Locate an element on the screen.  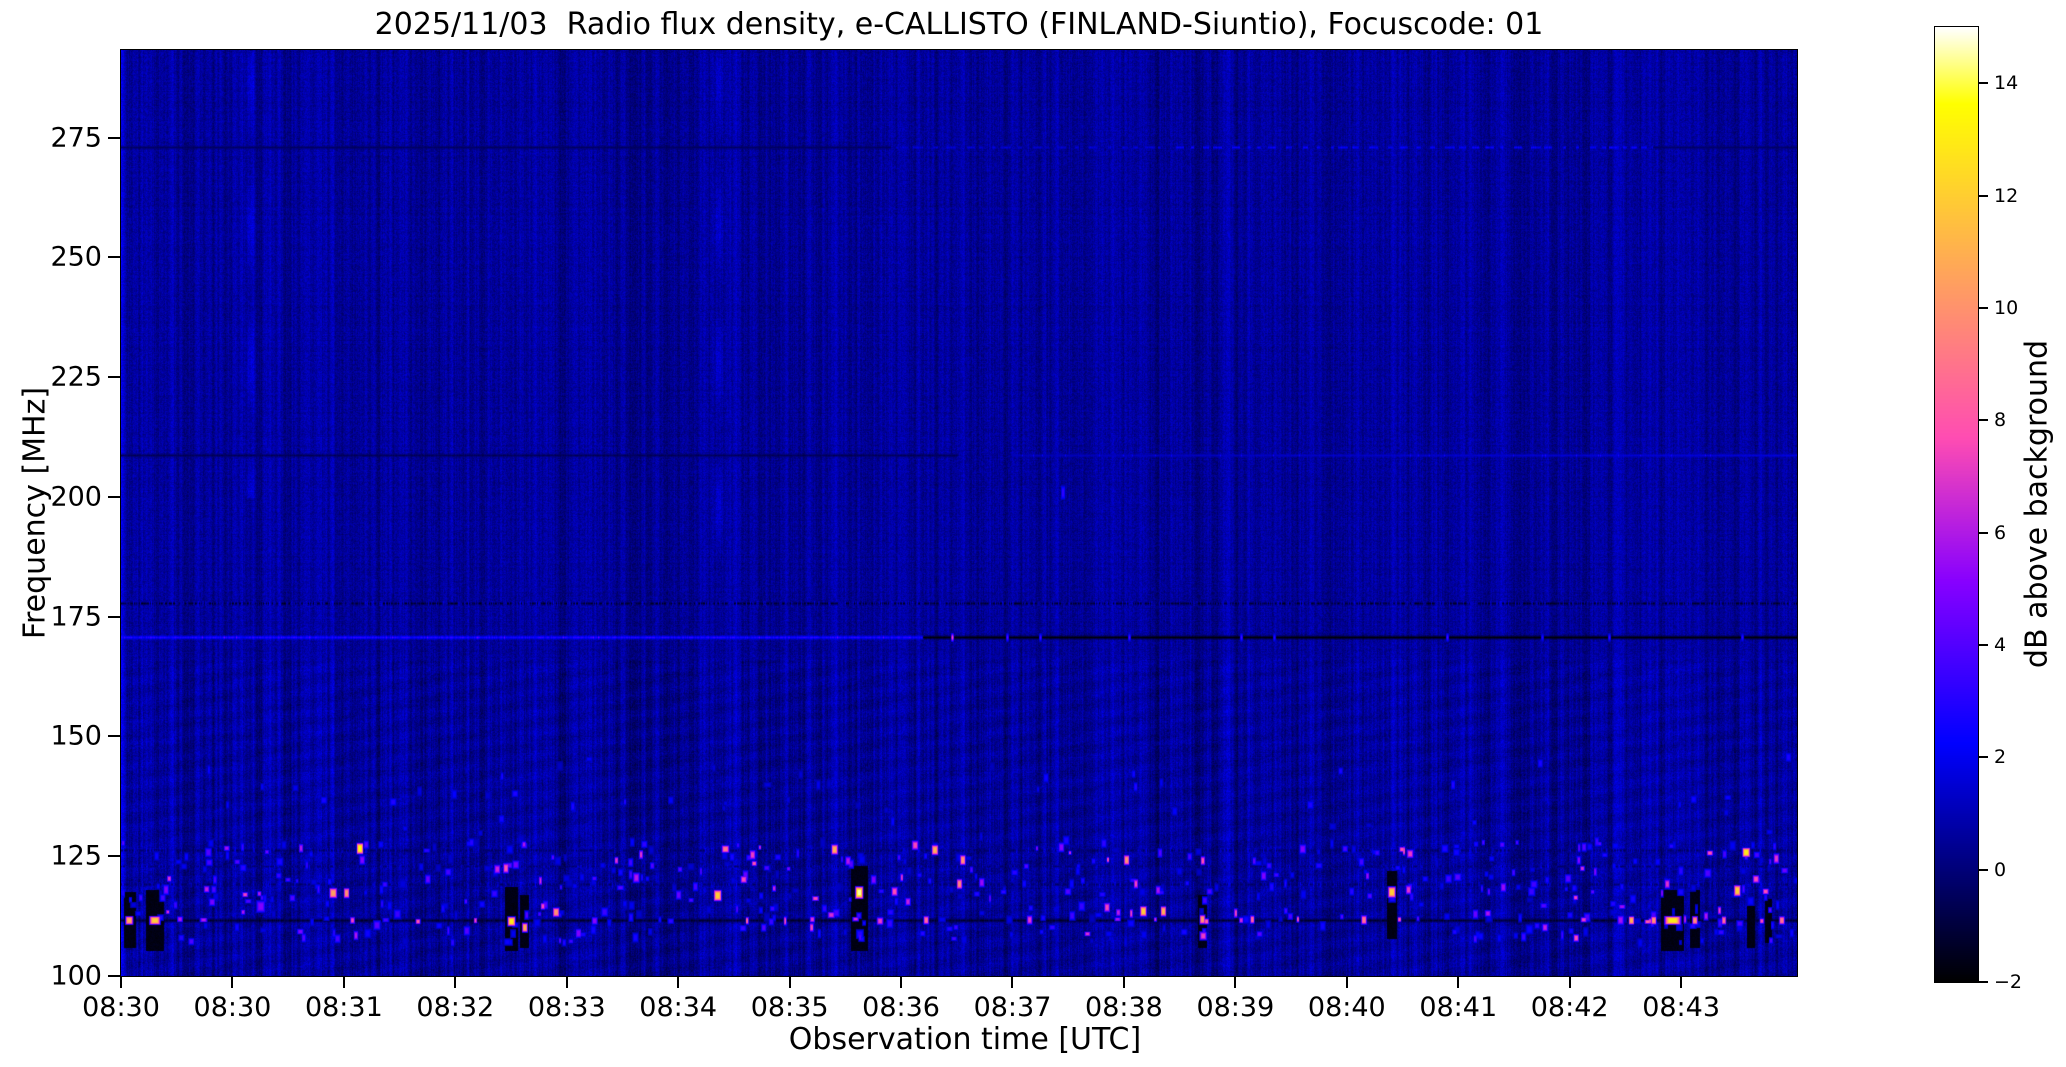
x-tick-label: 08:38 is located at coordinates (1124, 1007).